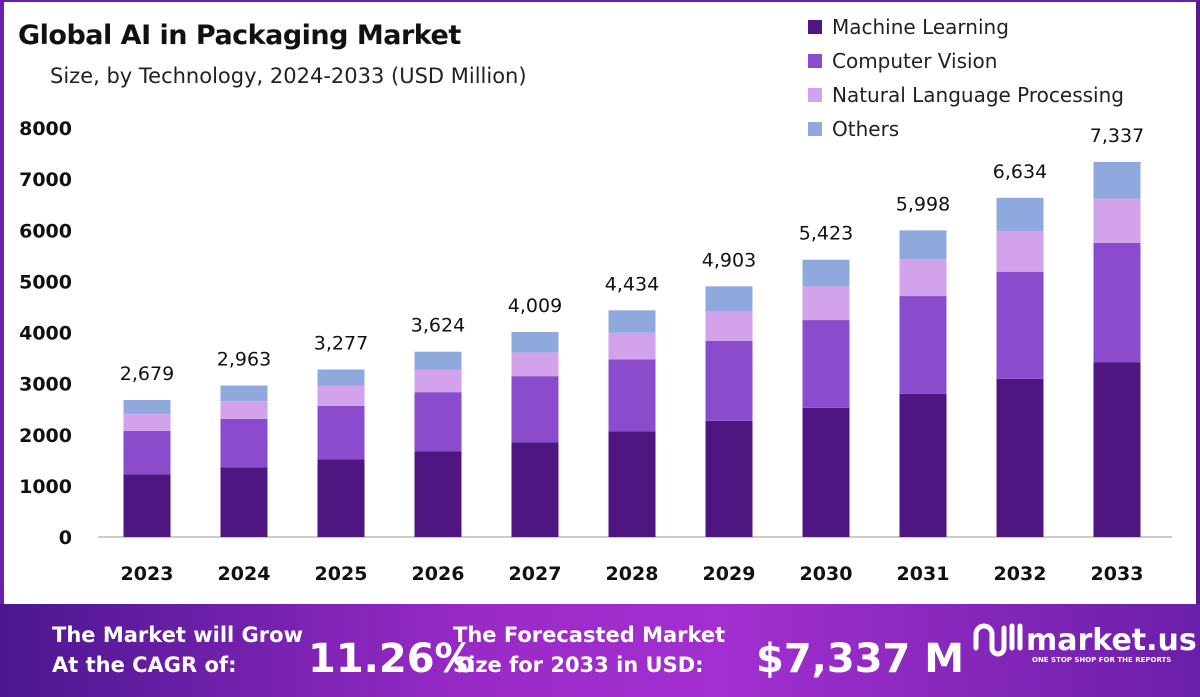 The height and width of the screenshot is (697, 1200). I want to click on legend-item-nlp: Natural Language Processing, so click(966, 95).